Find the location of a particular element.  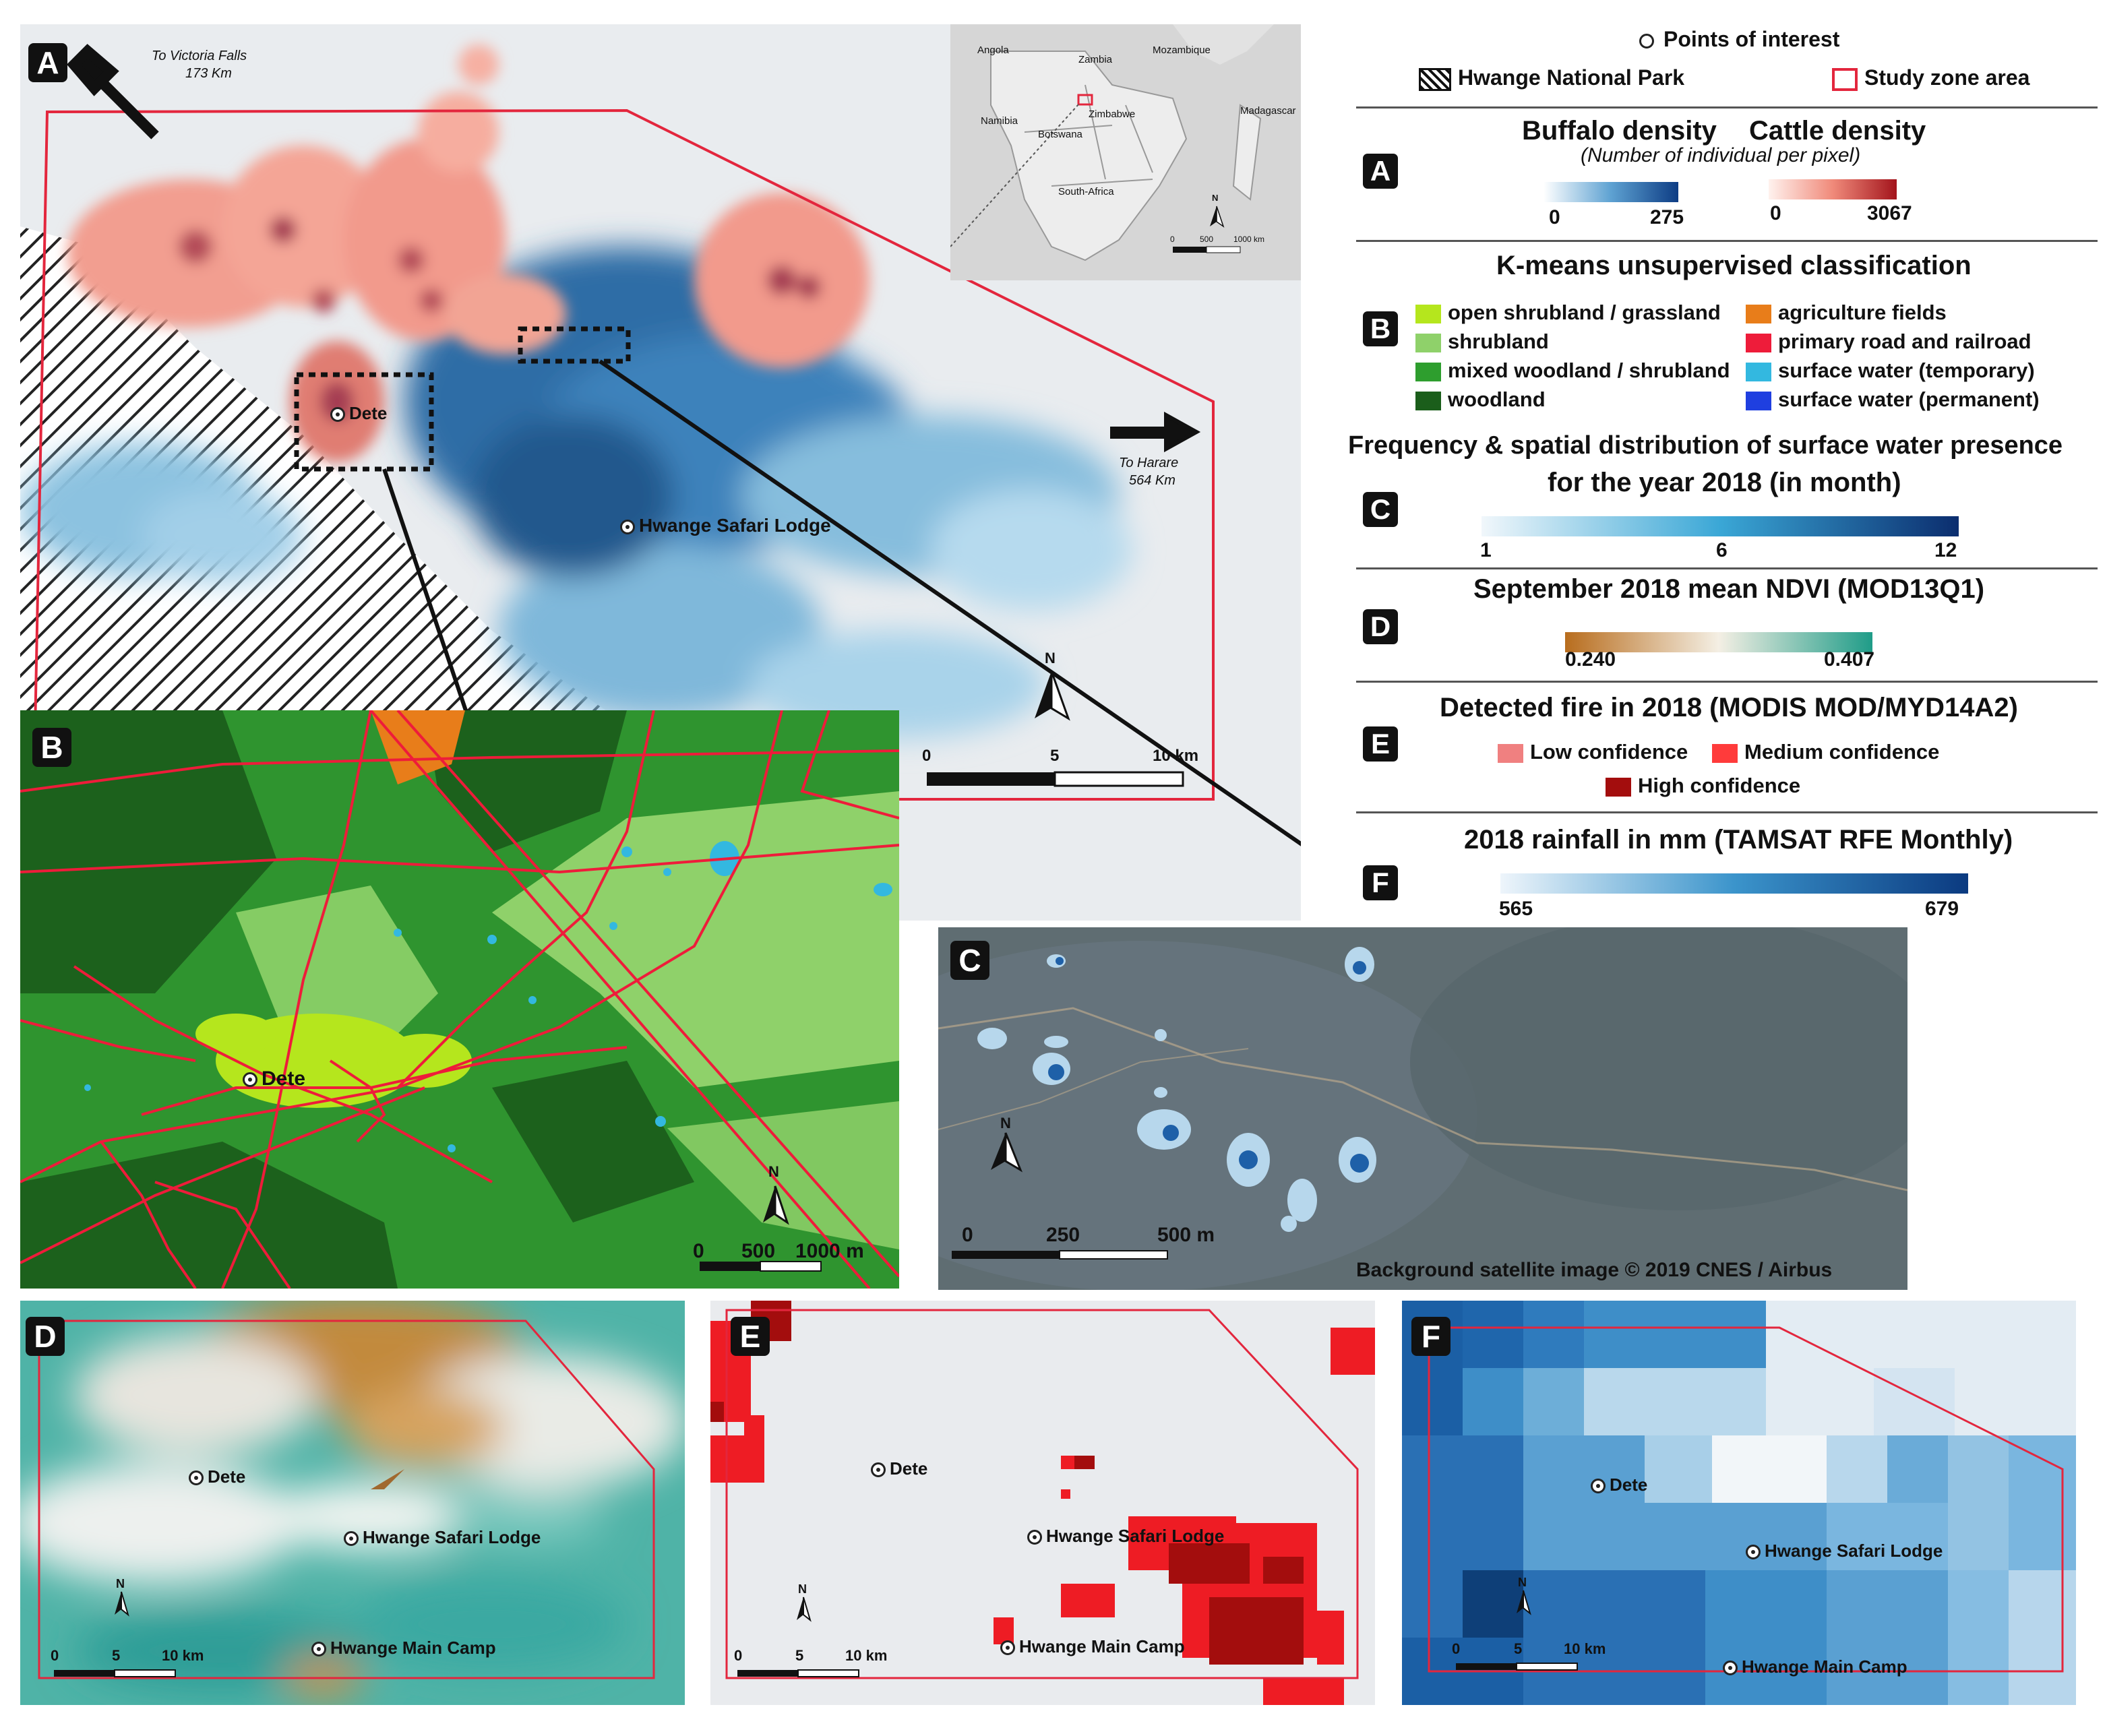

scale-bar-c is located at coordinates (1060, 1255).